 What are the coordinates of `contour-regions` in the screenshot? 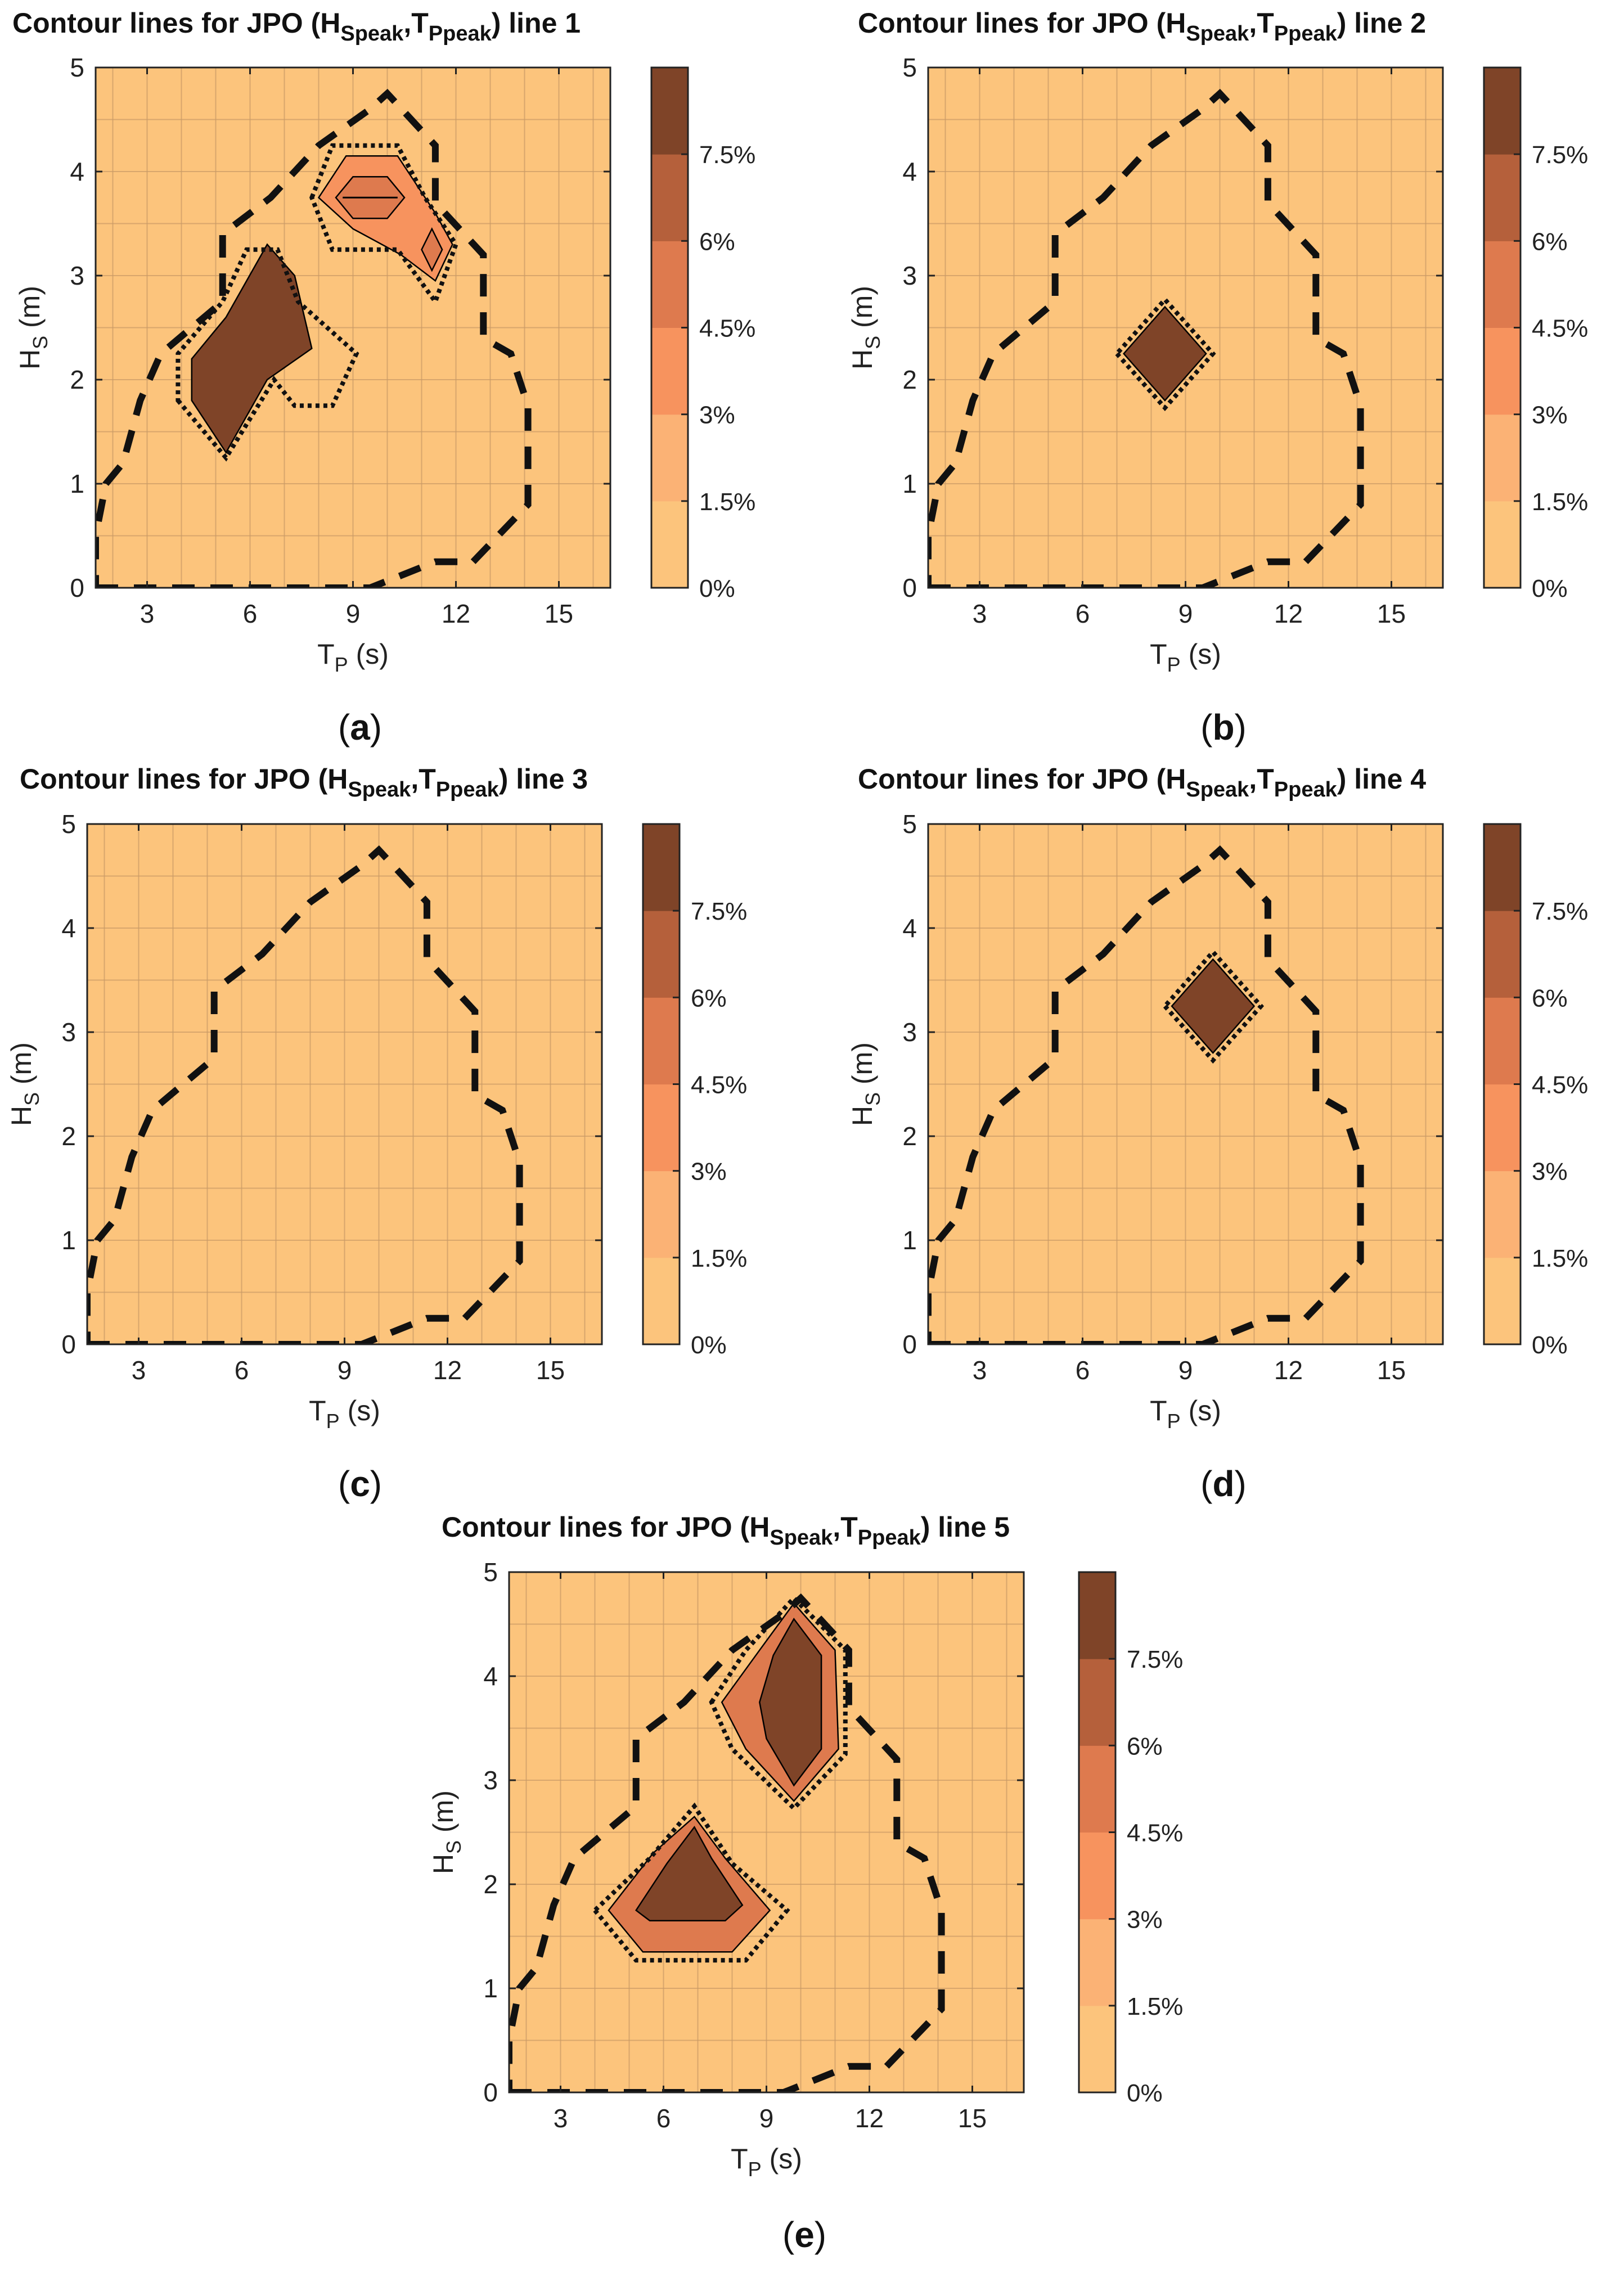 It's located at (1213, 1006).